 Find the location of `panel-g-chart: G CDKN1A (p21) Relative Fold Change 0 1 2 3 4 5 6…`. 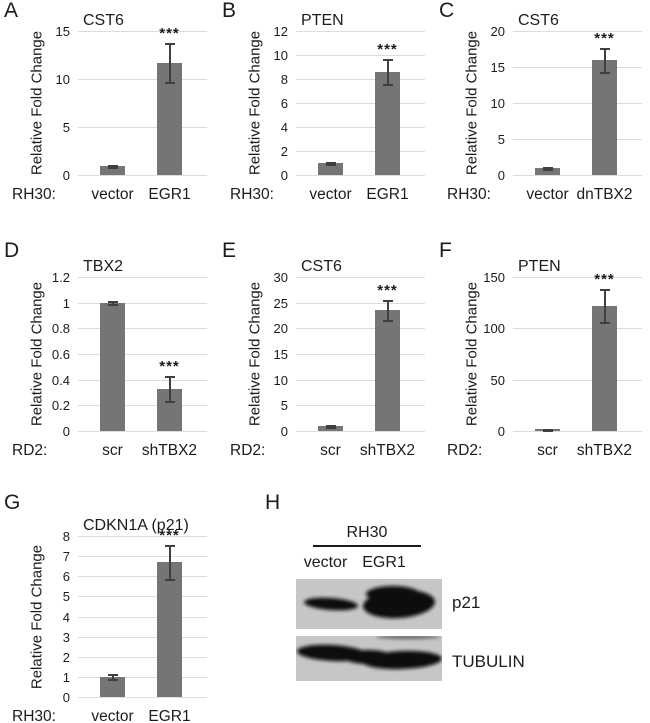

panel-g-chart: G CDKN1A (p21) Relative Fold Change 0 1 2 3 4 5 6… is located at coordinates (108, 596).